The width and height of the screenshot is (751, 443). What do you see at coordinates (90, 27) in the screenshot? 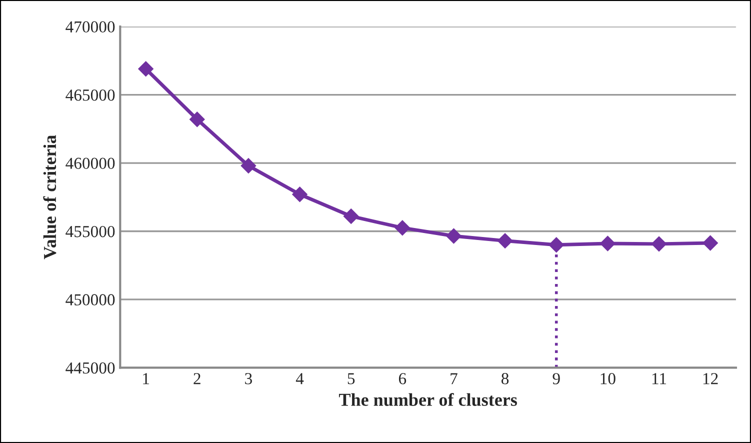
I see `y-tick-label: 470000` at bounding box center [90, 27].